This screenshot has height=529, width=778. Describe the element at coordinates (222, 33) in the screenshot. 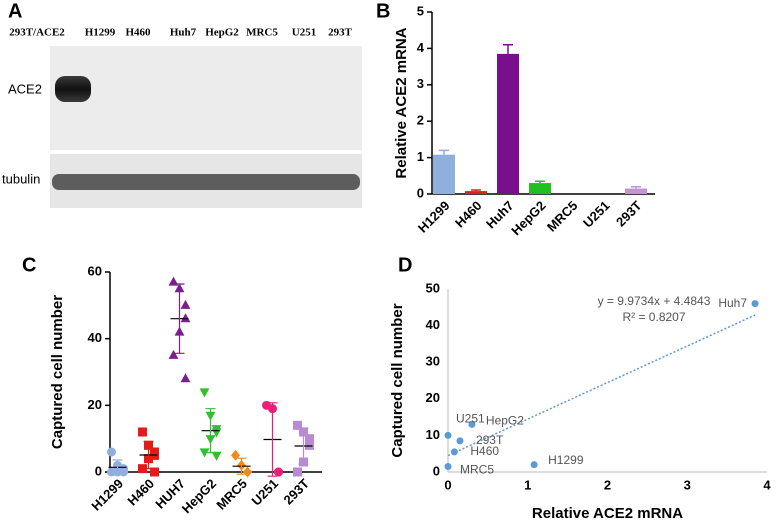

I see `lane-label: HepG2` at that location.